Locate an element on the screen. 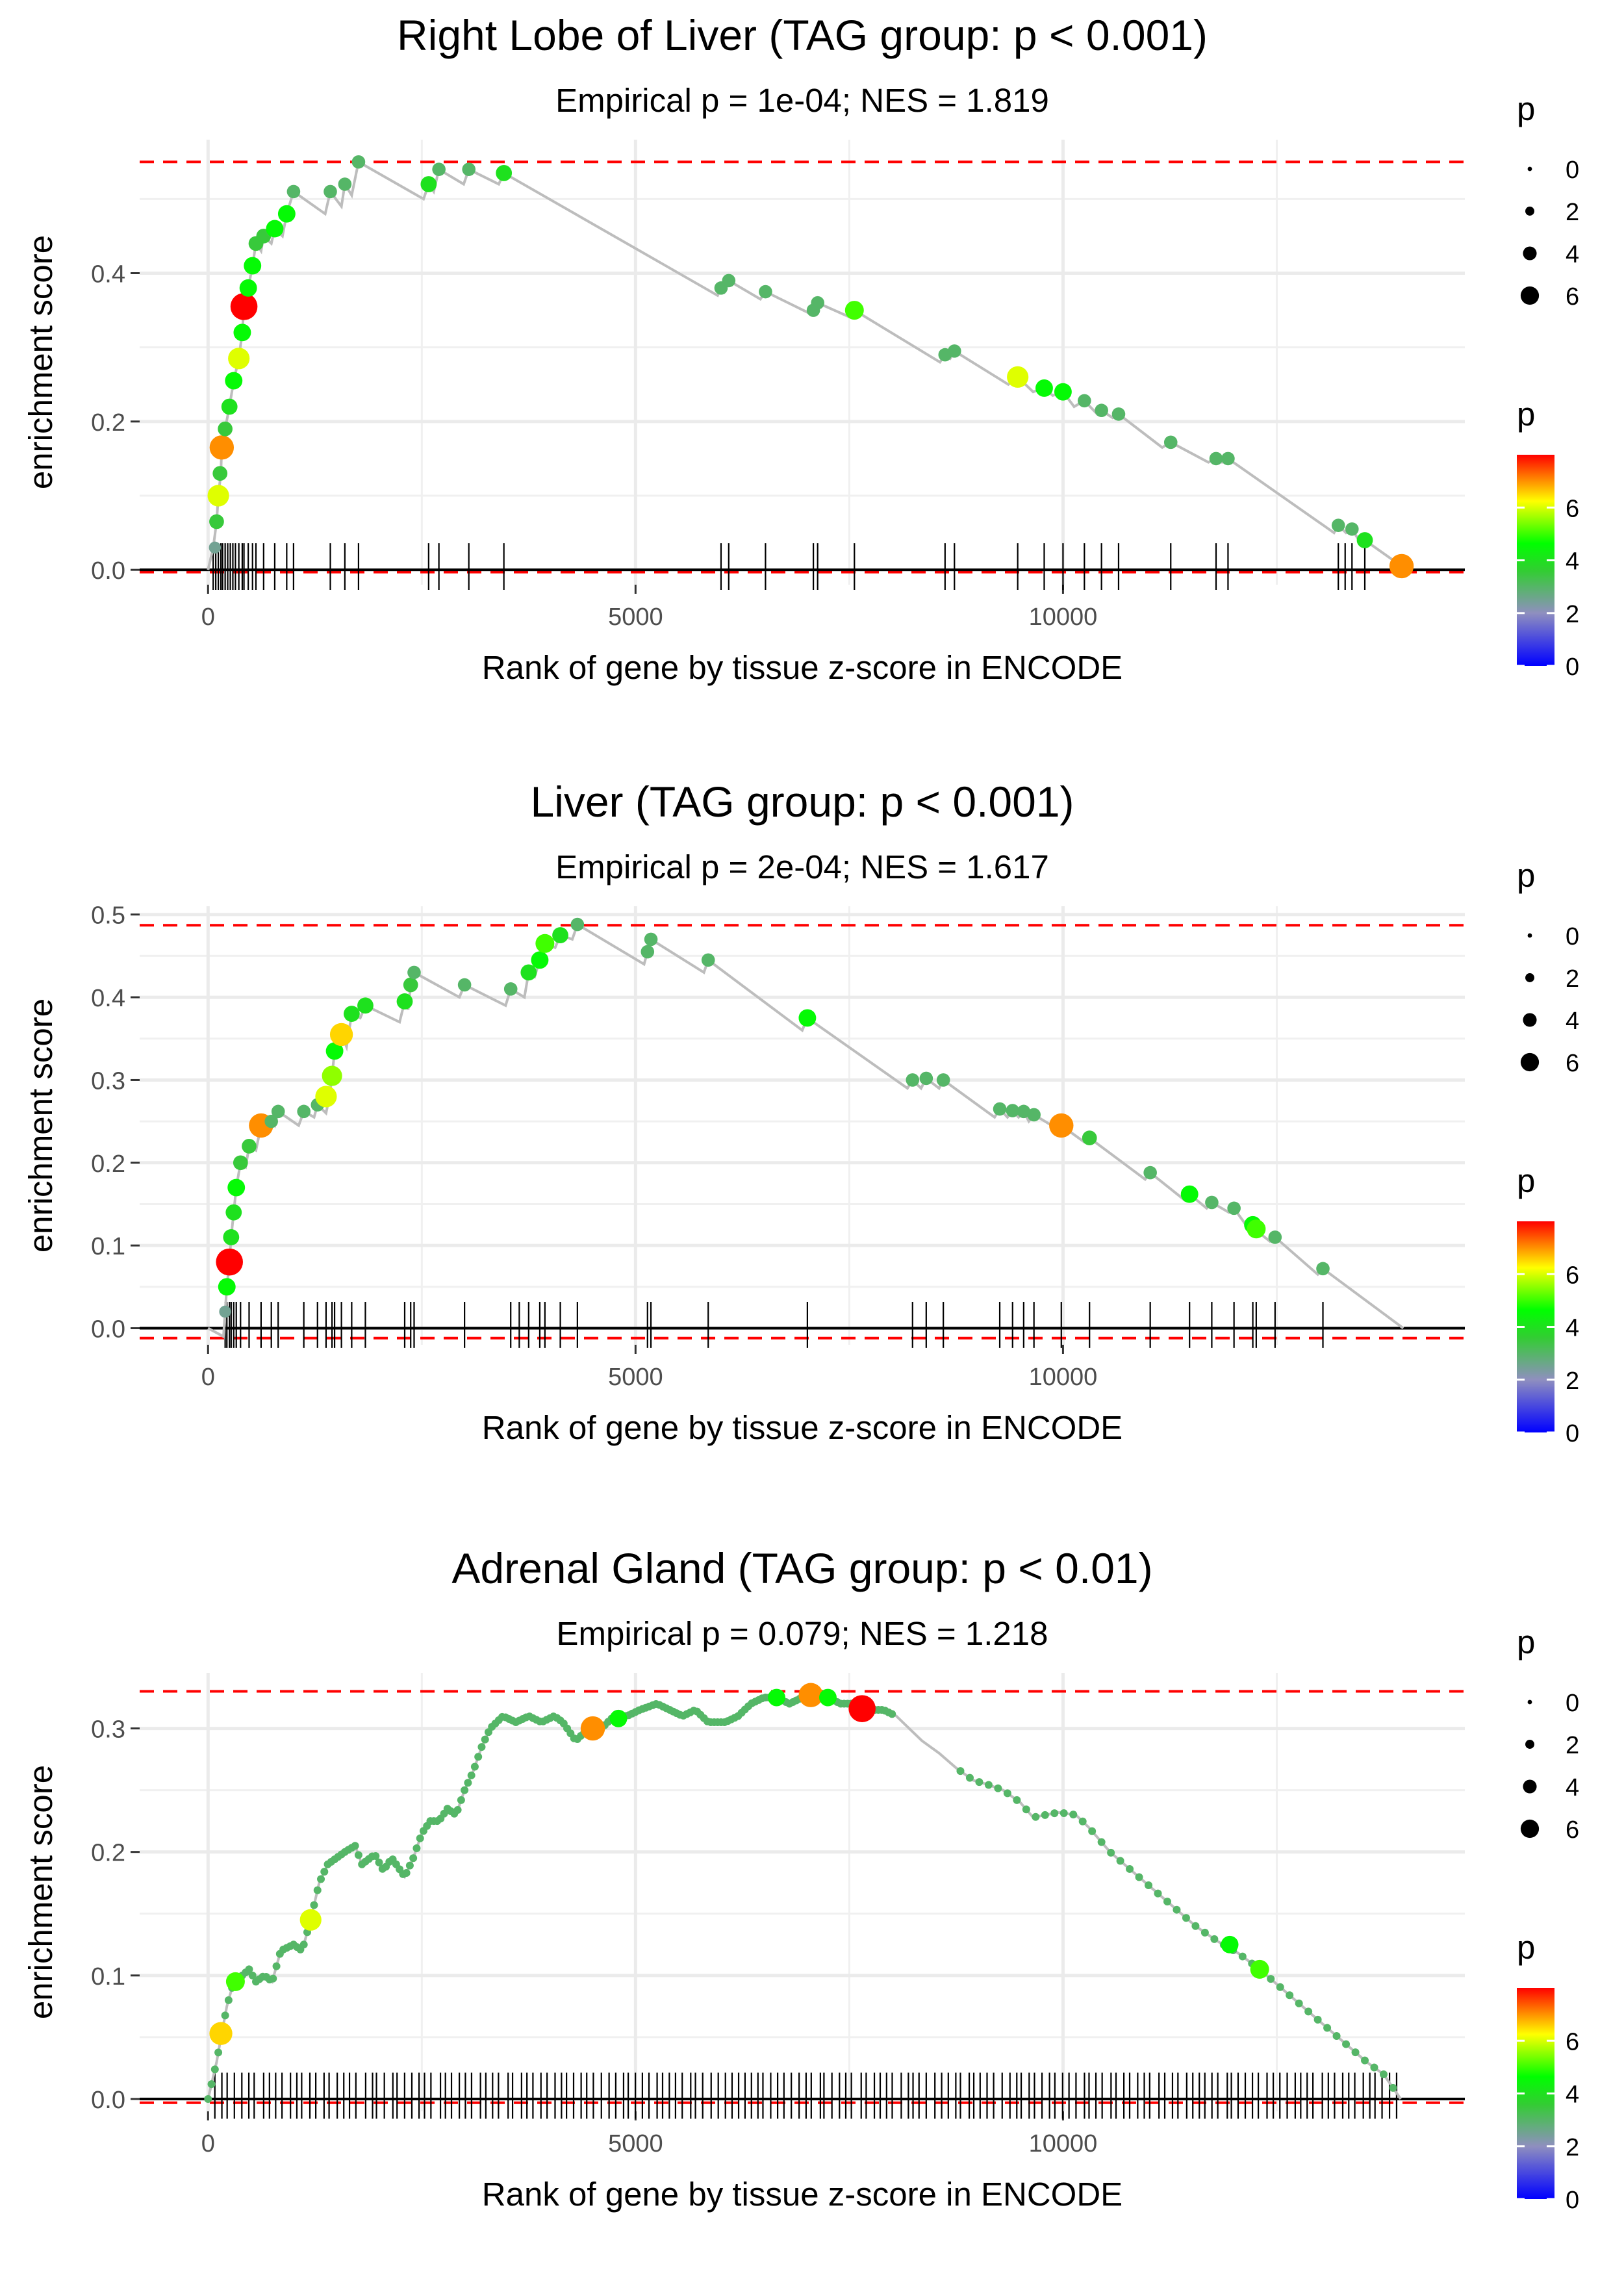  colorbar-label: 2 is located at coordinates (1572, 2147).